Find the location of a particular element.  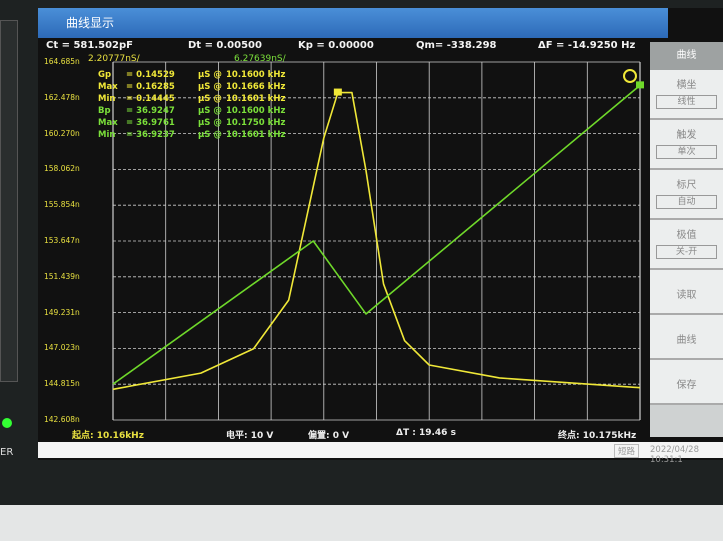

dt-value: Dt = 0.00500 is located at coordinates (225, 45).